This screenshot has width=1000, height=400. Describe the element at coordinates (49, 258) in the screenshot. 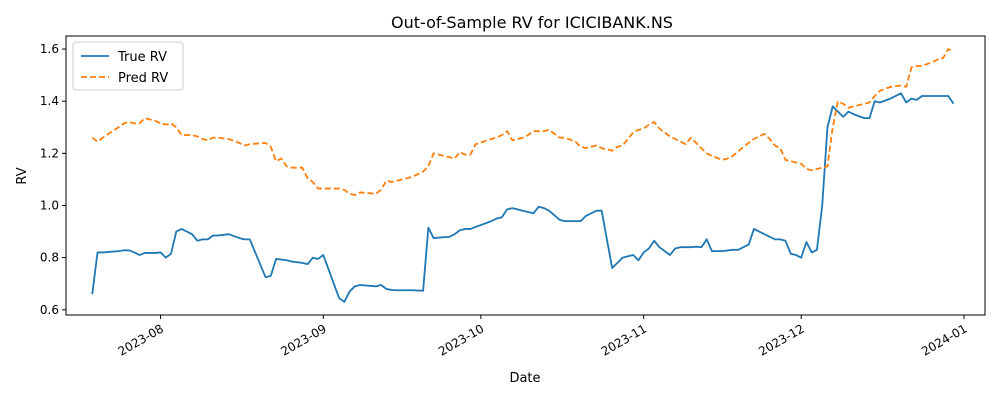

I see `y-tick-label: 0.8` at that location.